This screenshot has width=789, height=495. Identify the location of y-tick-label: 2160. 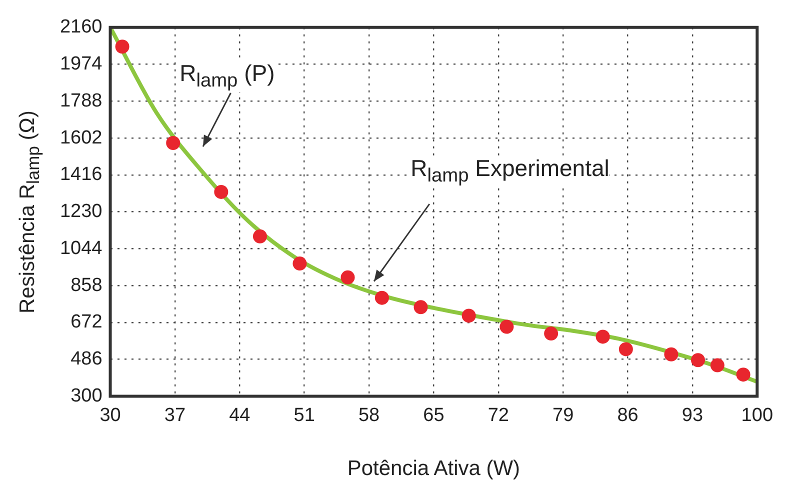
(81, 27).